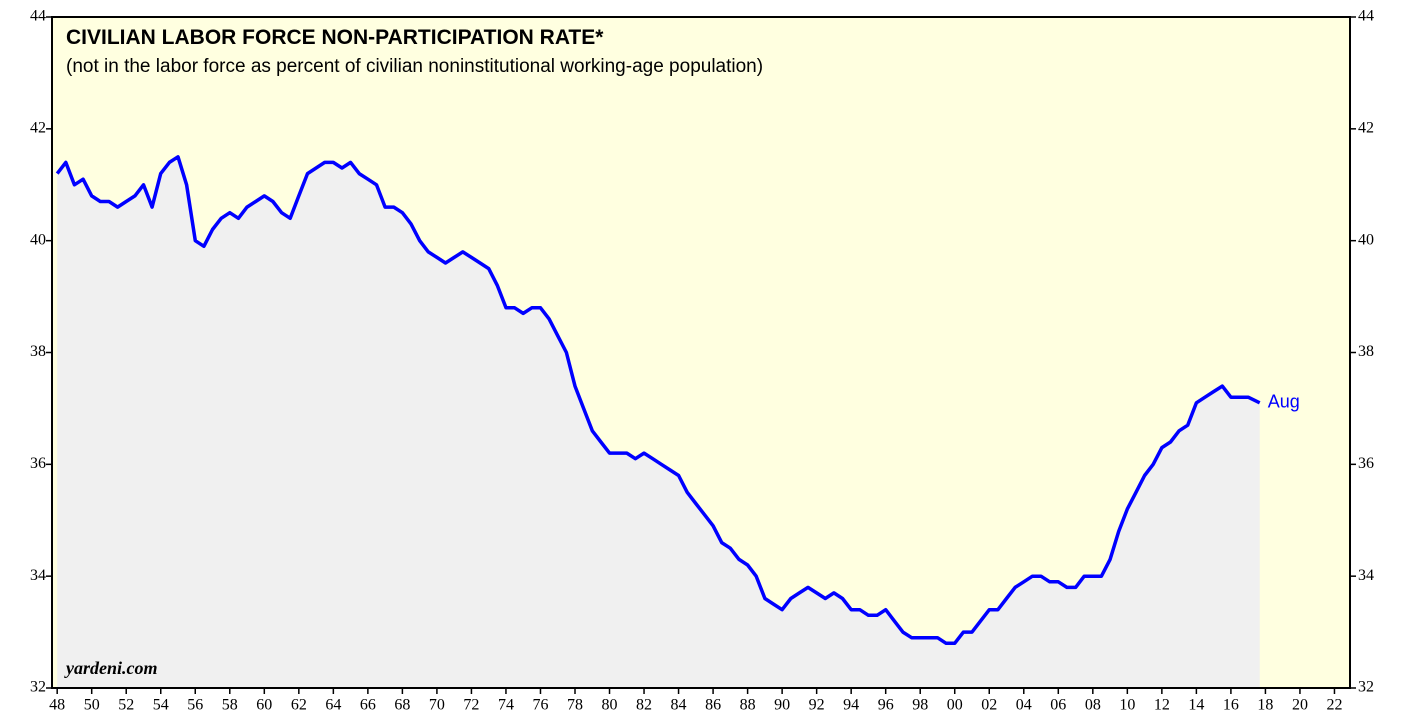  I want to click on x-tick-label: 64, so click(333, 705).